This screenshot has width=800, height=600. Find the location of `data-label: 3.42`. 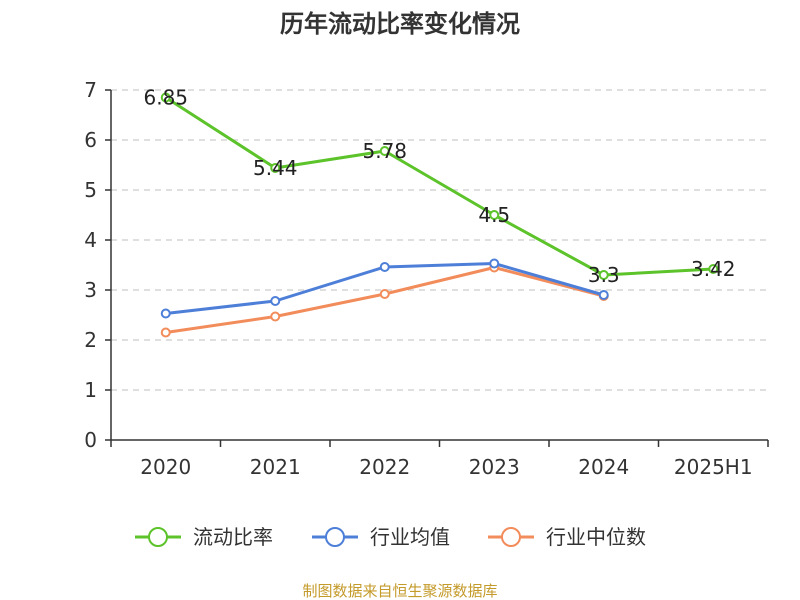

data-label: 3.42 is located at coordinates (713, 269).